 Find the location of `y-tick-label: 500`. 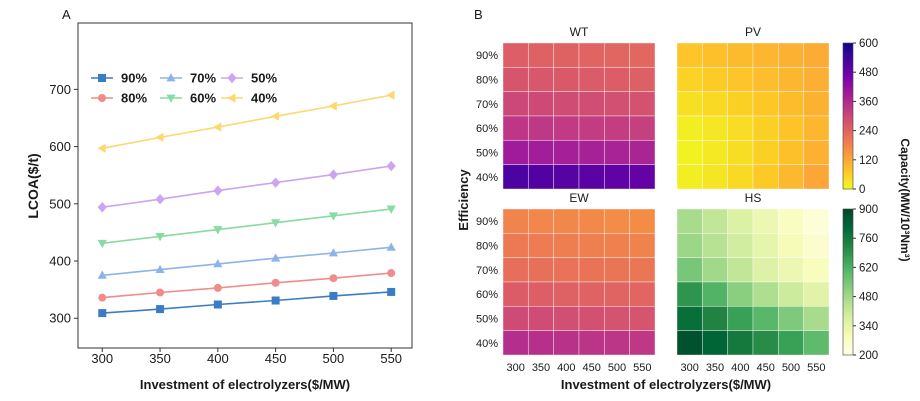

y-tick-label: 500 is located at coordinates (60, 203).